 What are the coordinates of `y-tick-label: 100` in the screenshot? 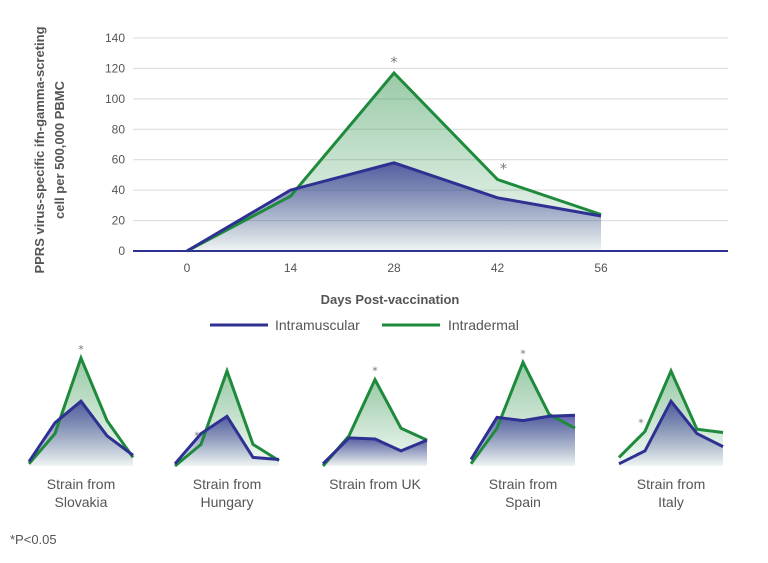 It's located at (115, 99).